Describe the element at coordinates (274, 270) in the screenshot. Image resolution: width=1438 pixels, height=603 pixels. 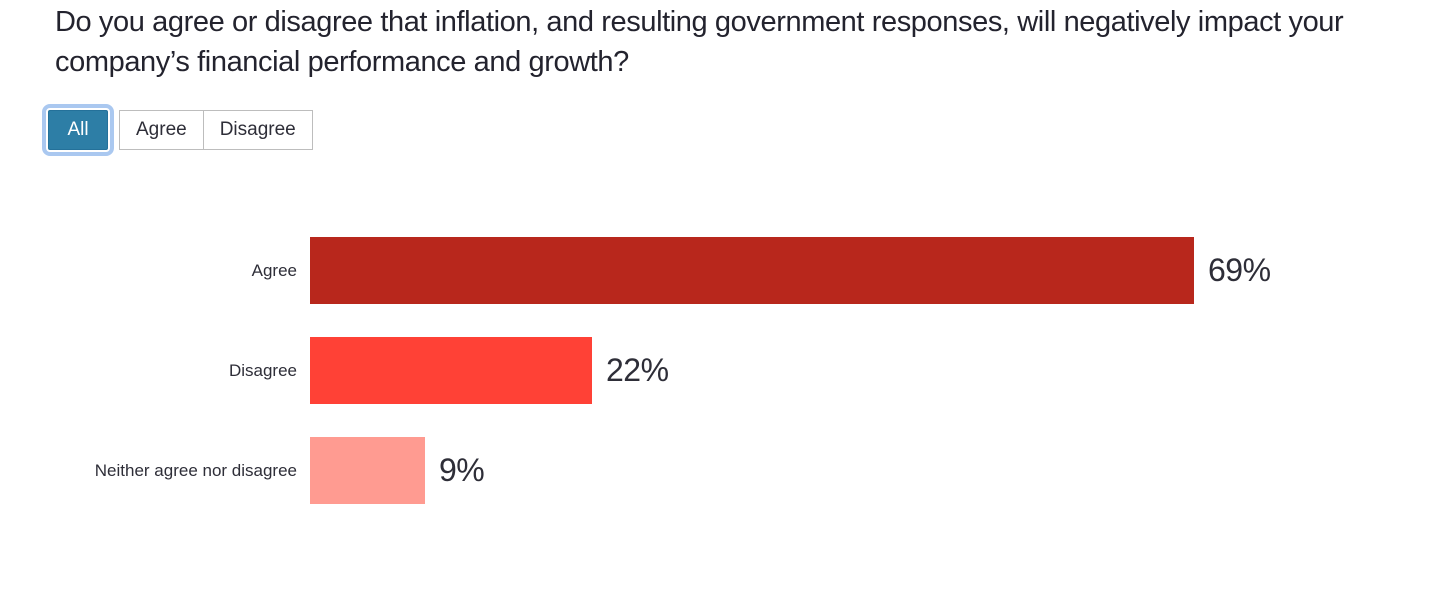
I see `bar-category-label: Agree` at that location.